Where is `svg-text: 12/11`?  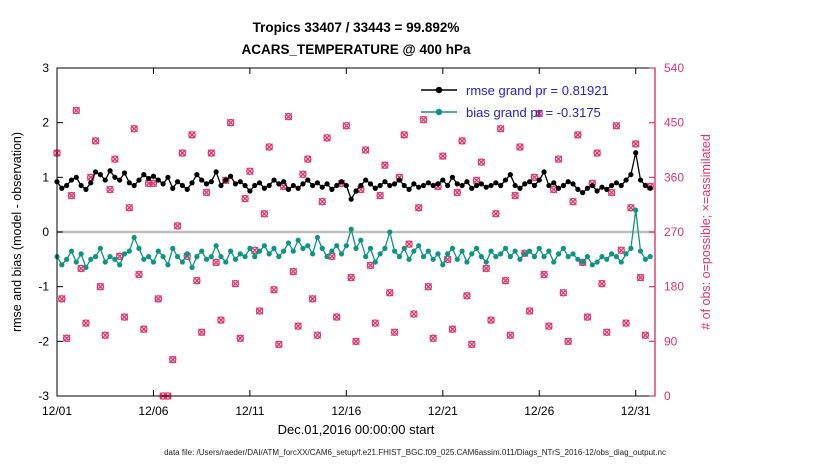
svg-text: 12/11 is located at coordinates (249, 411).